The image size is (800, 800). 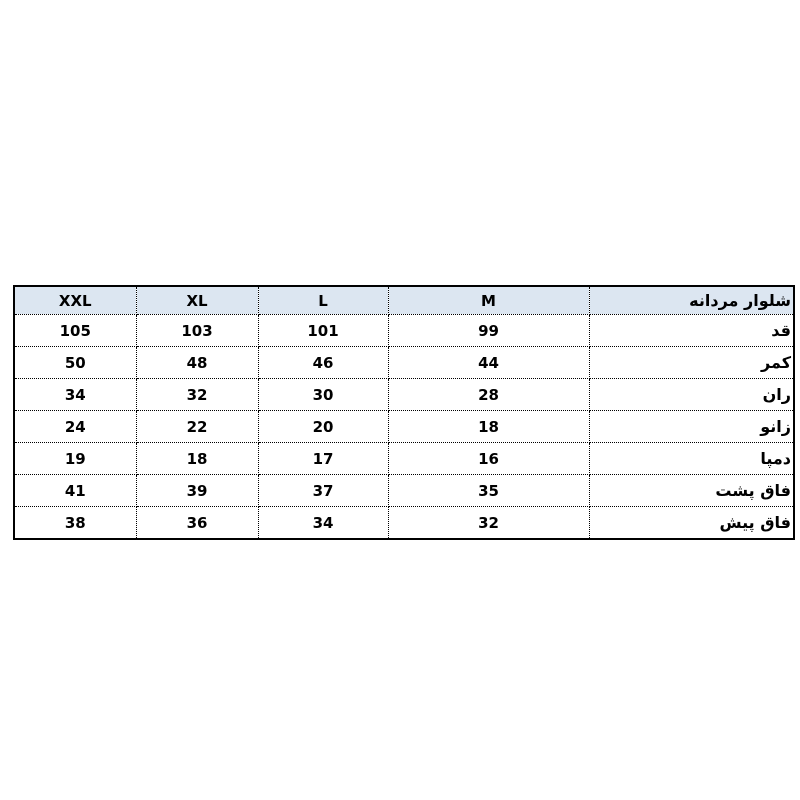 I want to click on table-row-knee: 24 22 20 18 زانو, so click(x=404, y=426).